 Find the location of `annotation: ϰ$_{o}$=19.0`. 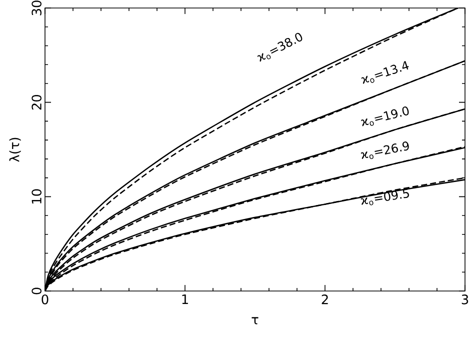

annotation: ϰ$_{o}$=19.0 is located at coordinates (385, 116).